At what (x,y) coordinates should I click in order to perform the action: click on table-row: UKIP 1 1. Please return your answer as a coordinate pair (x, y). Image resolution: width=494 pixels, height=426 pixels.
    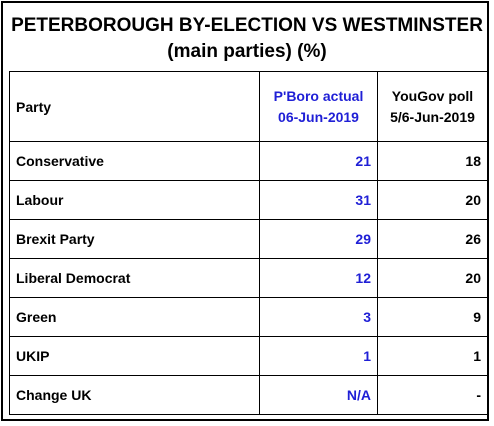
    Looking at the image, I should click on (248, 356).